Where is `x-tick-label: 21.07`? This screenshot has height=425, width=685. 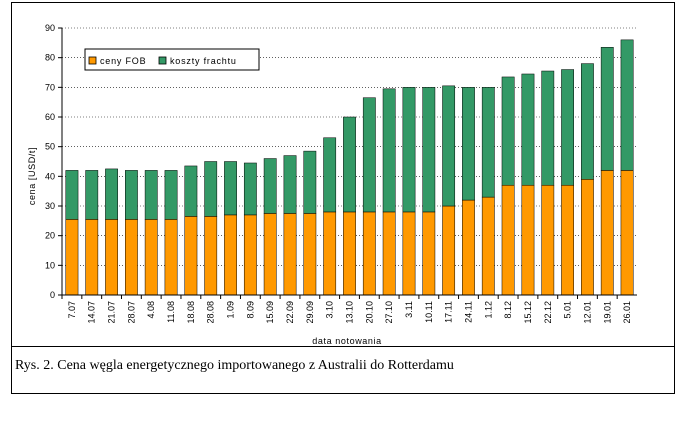
x-tick-label: 21.07 is located at coordinates (112, 312).